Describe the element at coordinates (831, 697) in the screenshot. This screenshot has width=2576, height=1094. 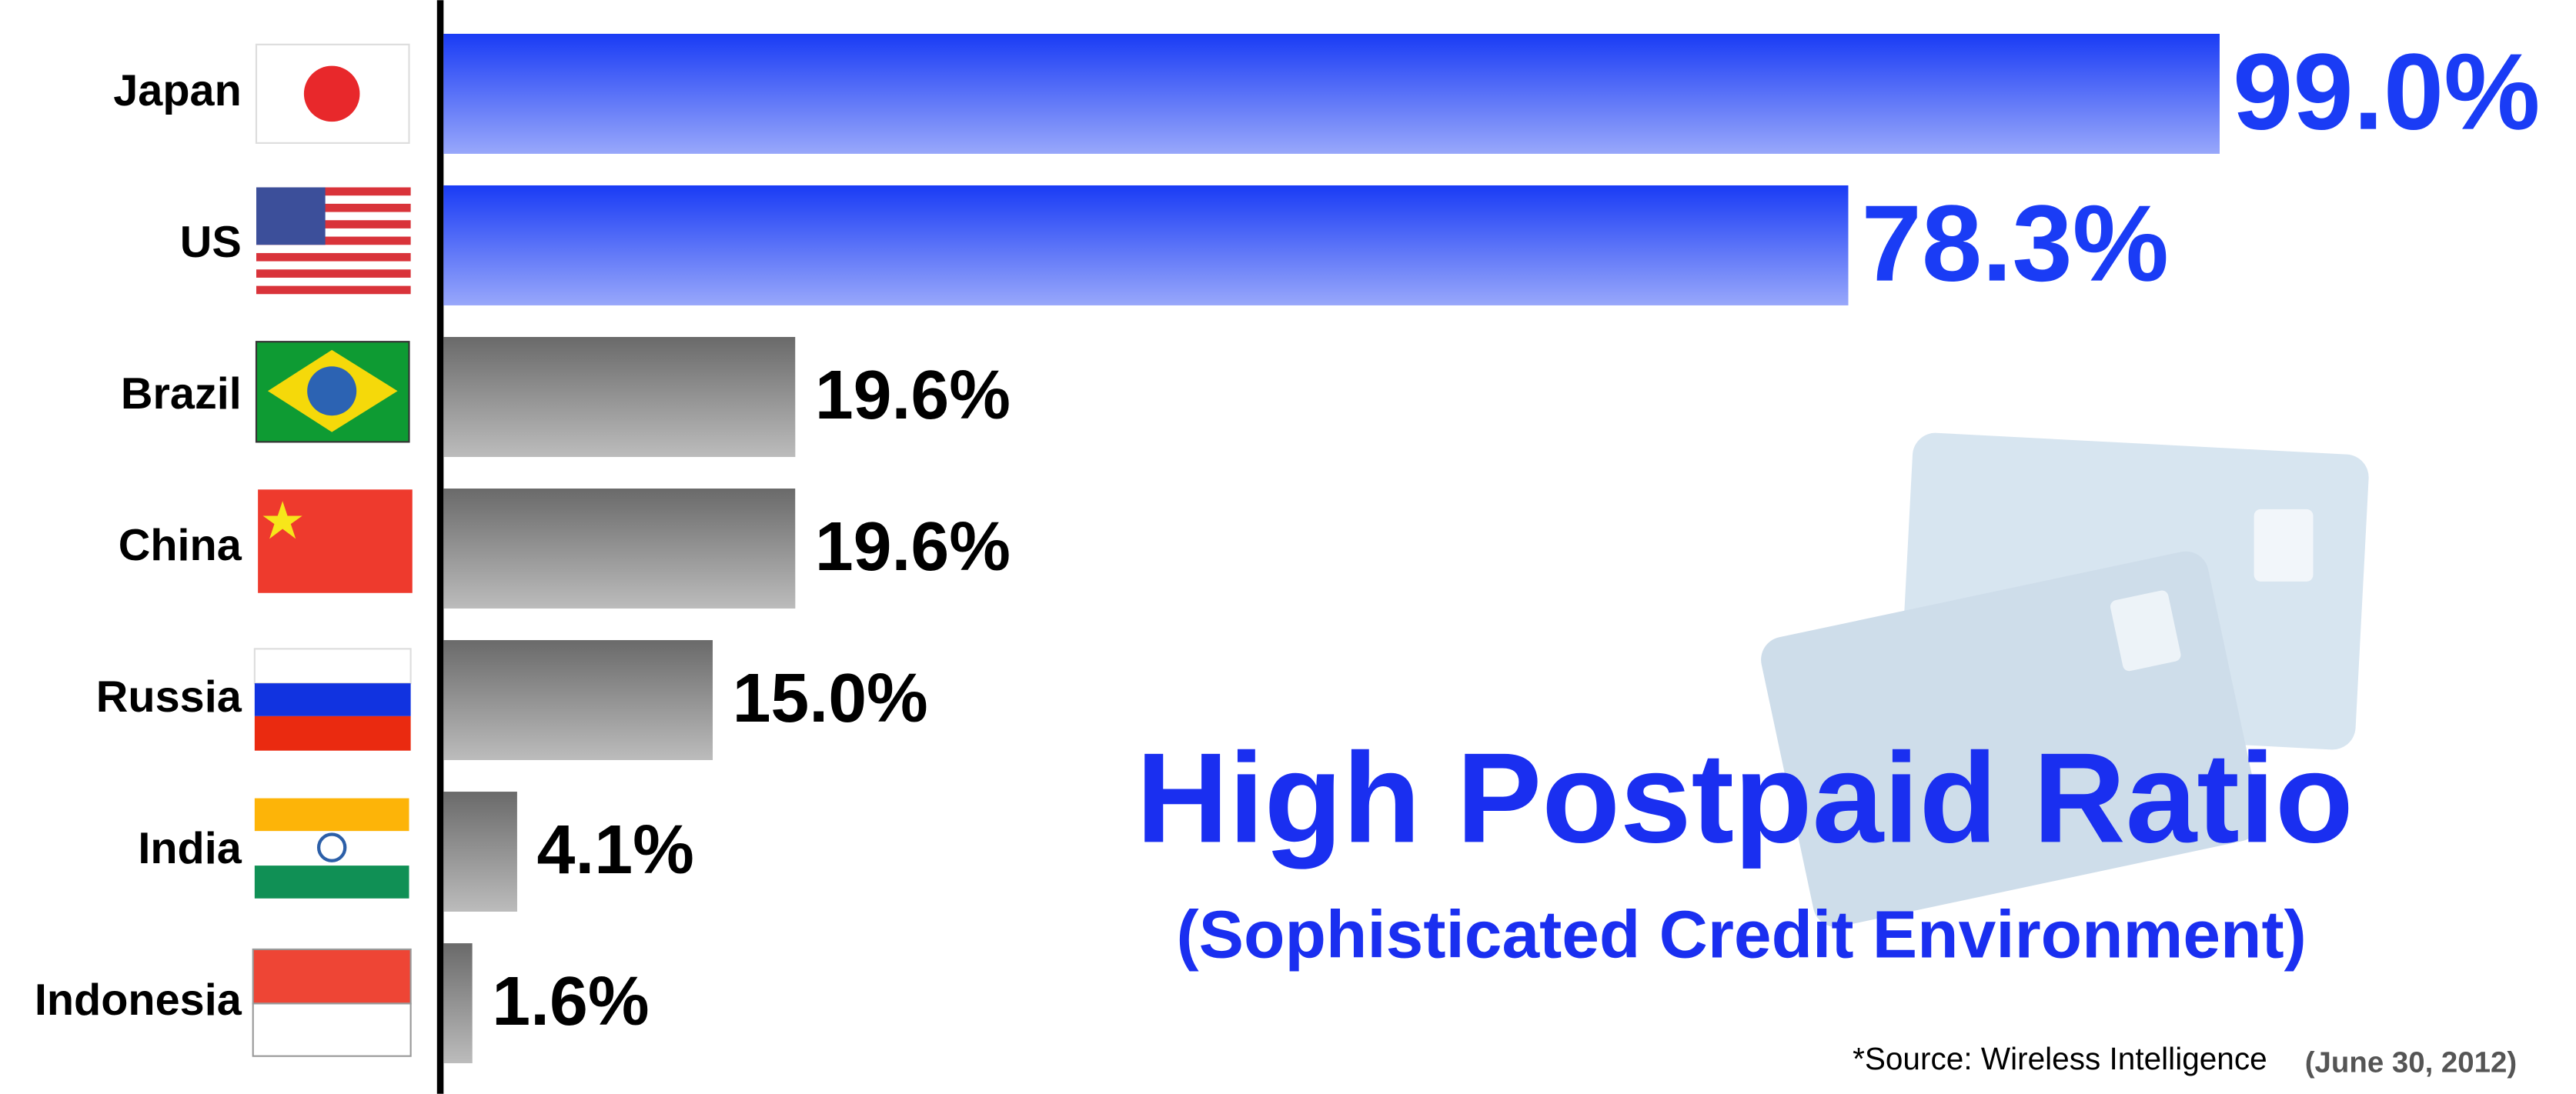
I see `value-label: 15.0%` at that location.